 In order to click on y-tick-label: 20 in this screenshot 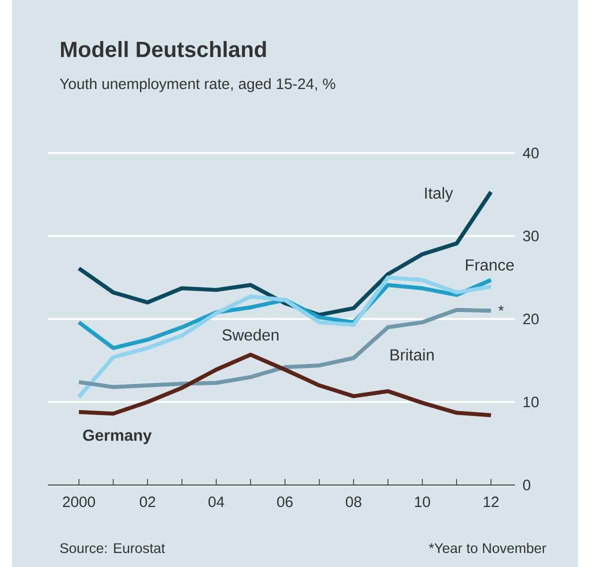, I will do `click(531, 319)`.